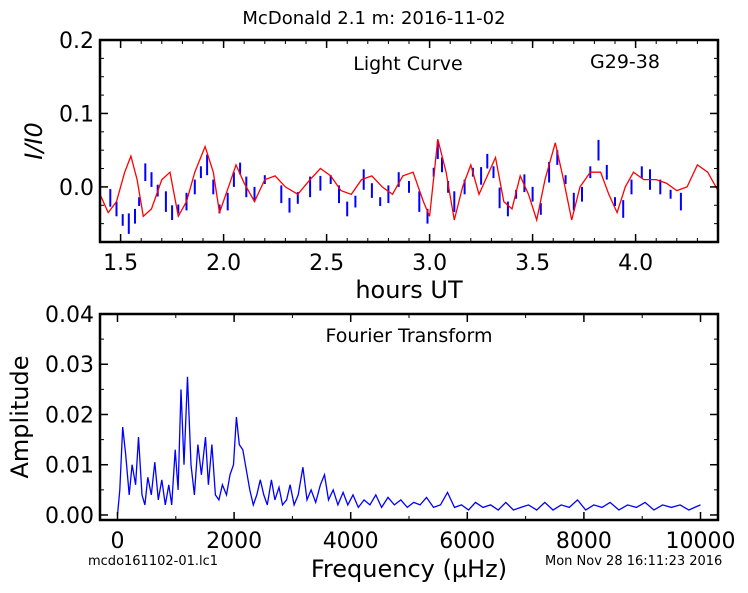 The height and width of the screenshot is (593, 748). What do you see at coordinates (634, 561) in the screenshot?
I see `timestamp-label: Mon Nov 28 16:11:23 2016` at bounding box center [634, 561].